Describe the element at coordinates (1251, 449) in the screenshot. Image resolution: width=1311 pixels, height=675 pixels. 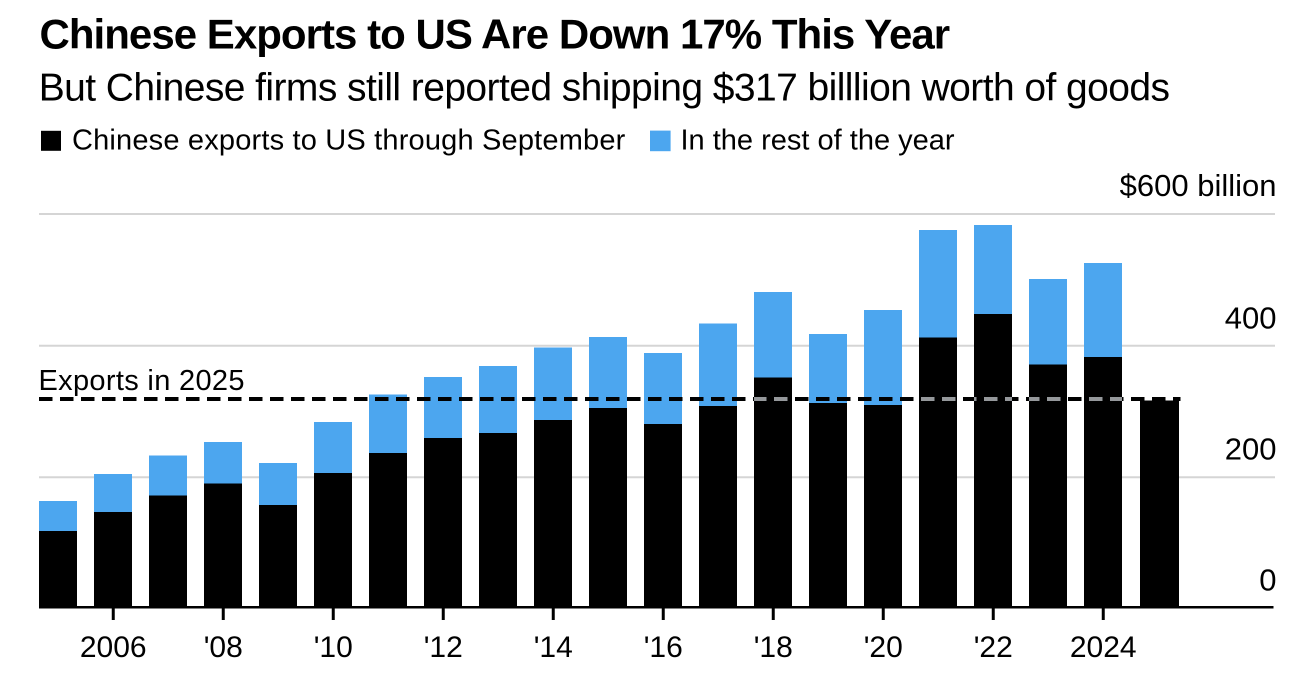
I see `svg-text: 200` at that location.